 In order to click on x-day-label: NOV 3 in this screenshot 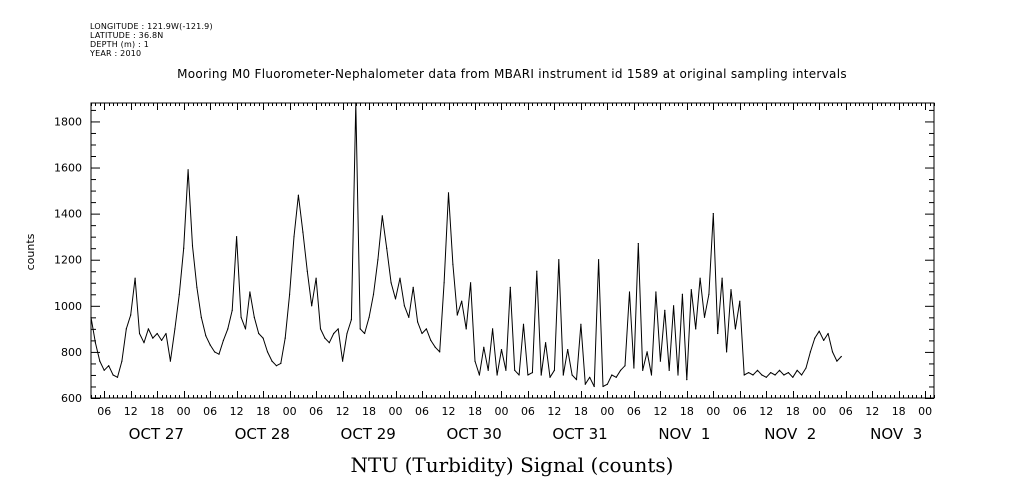, I will do `click(896, 434)`.